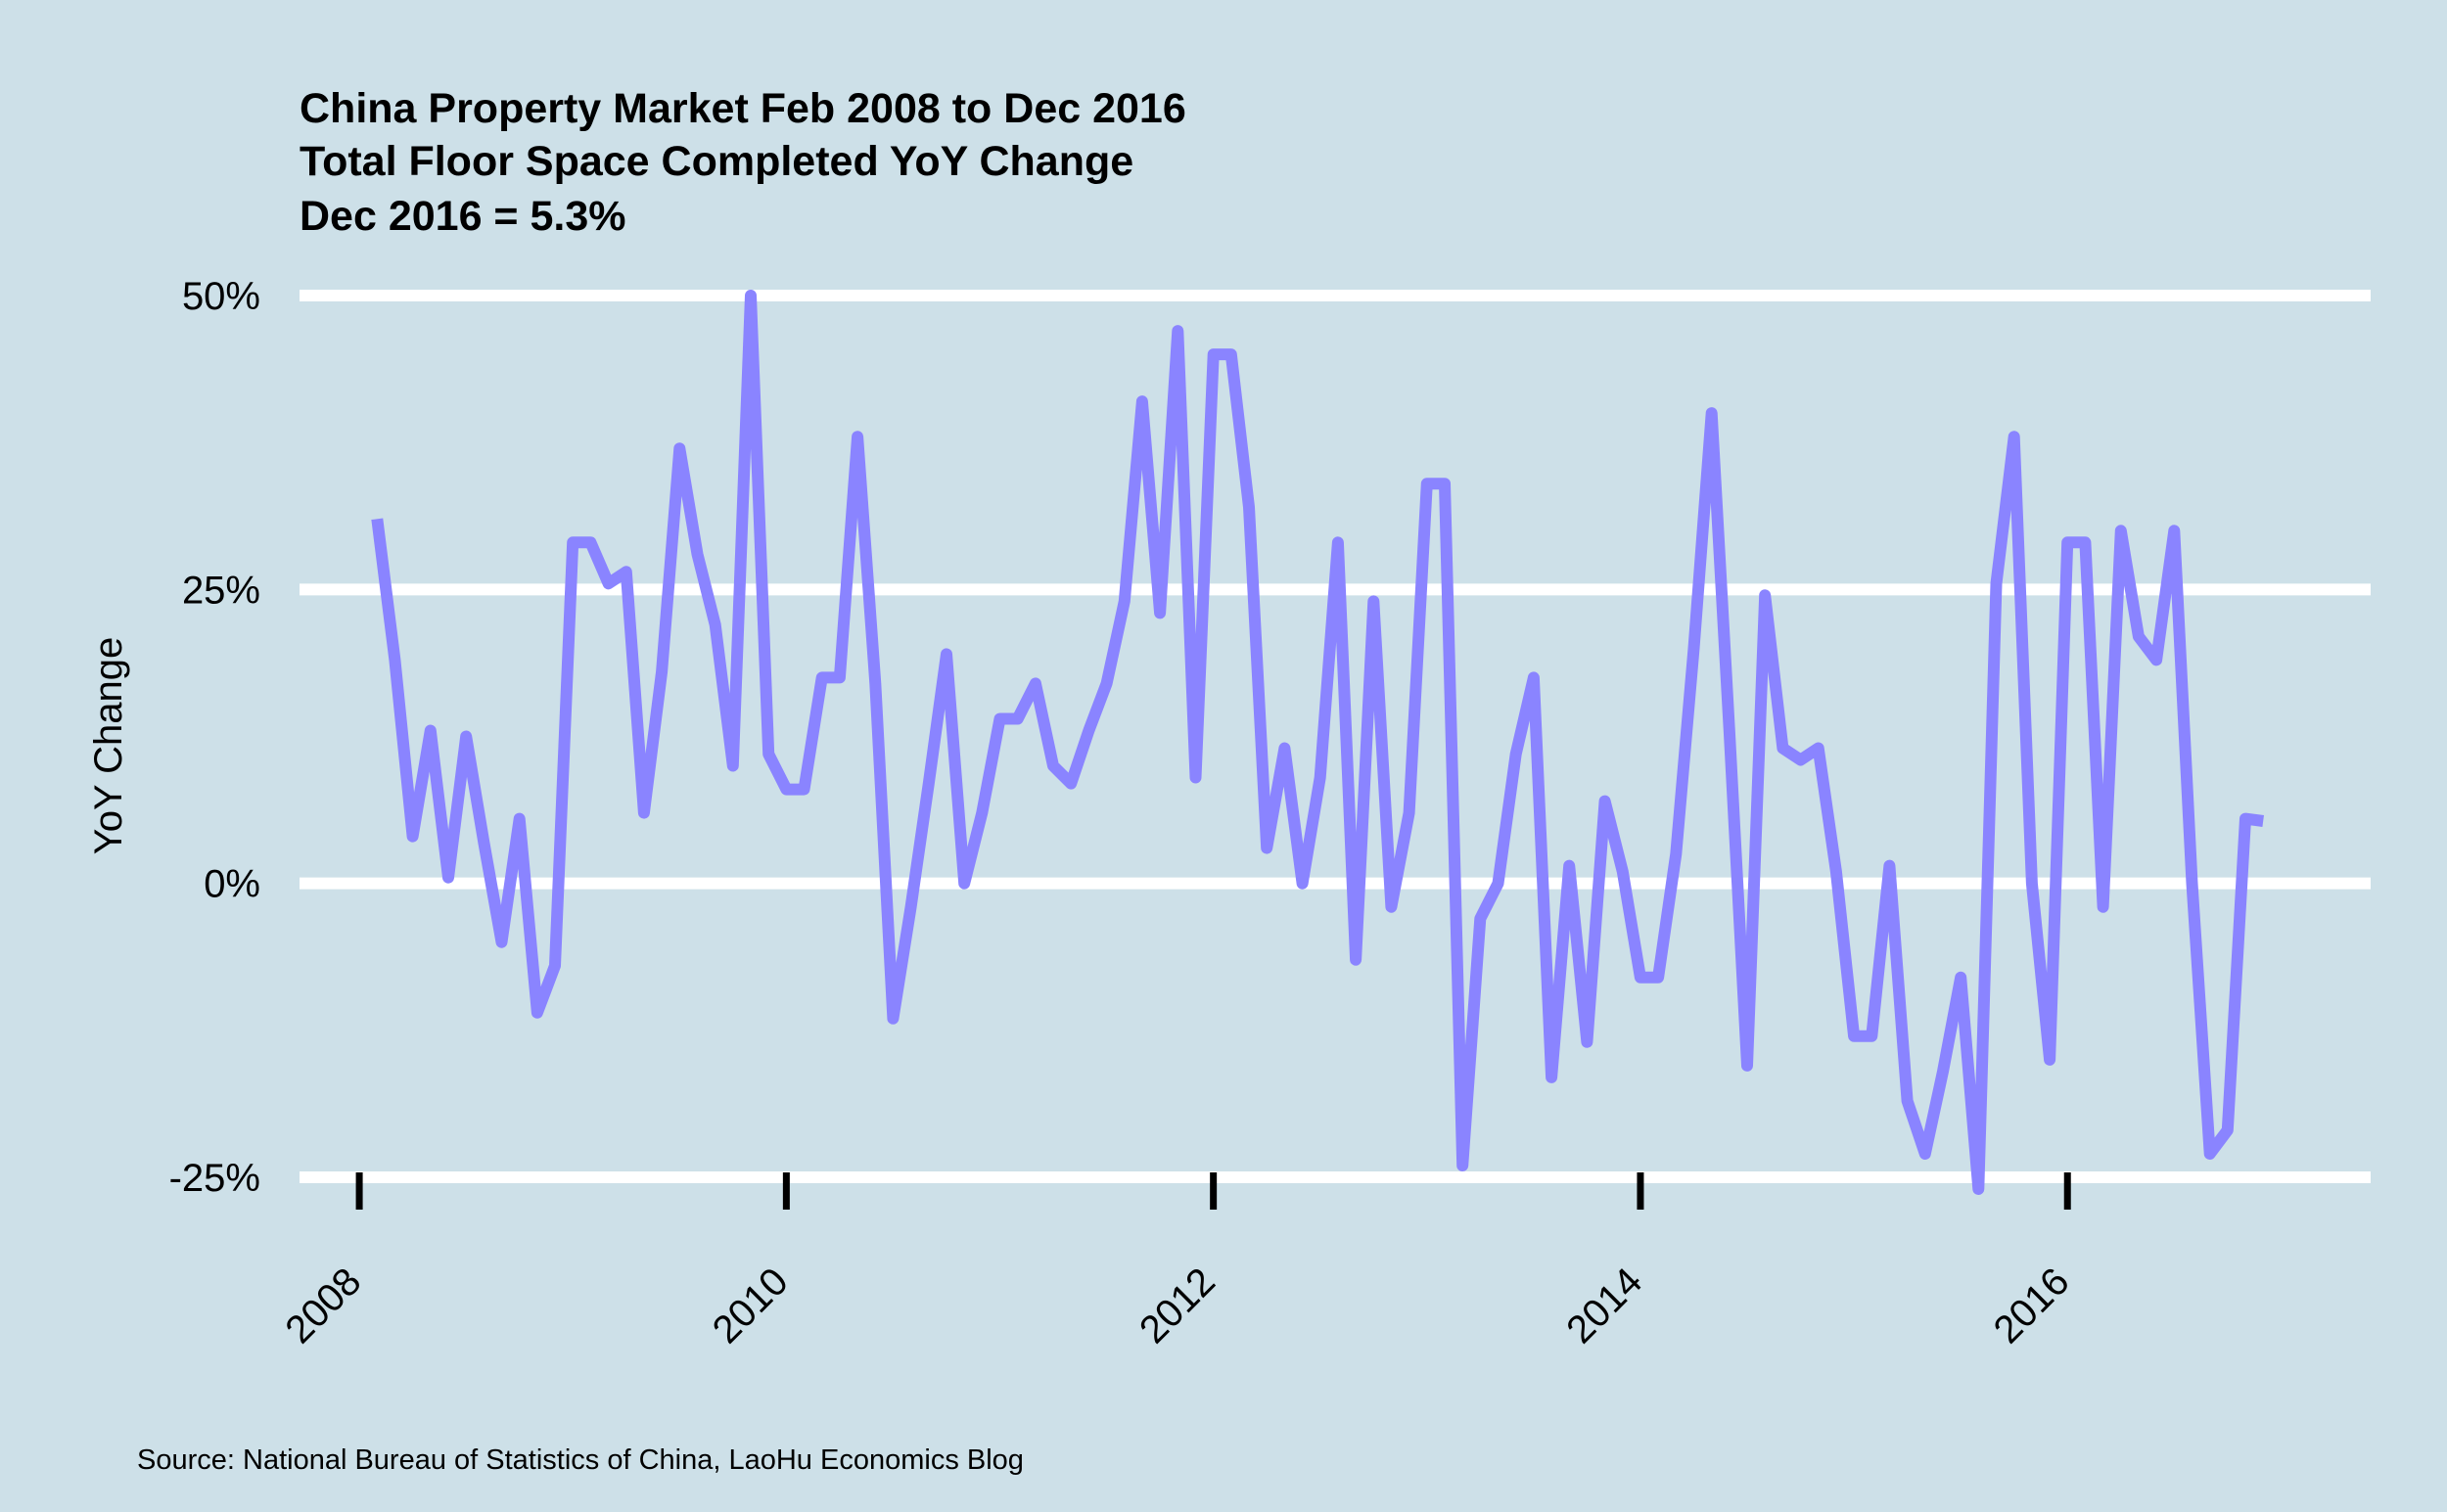 The image size is (2447, 1512). I want to click on chart-subtitle: Total Floor Space Completed YoY Change, so click(717, 161).